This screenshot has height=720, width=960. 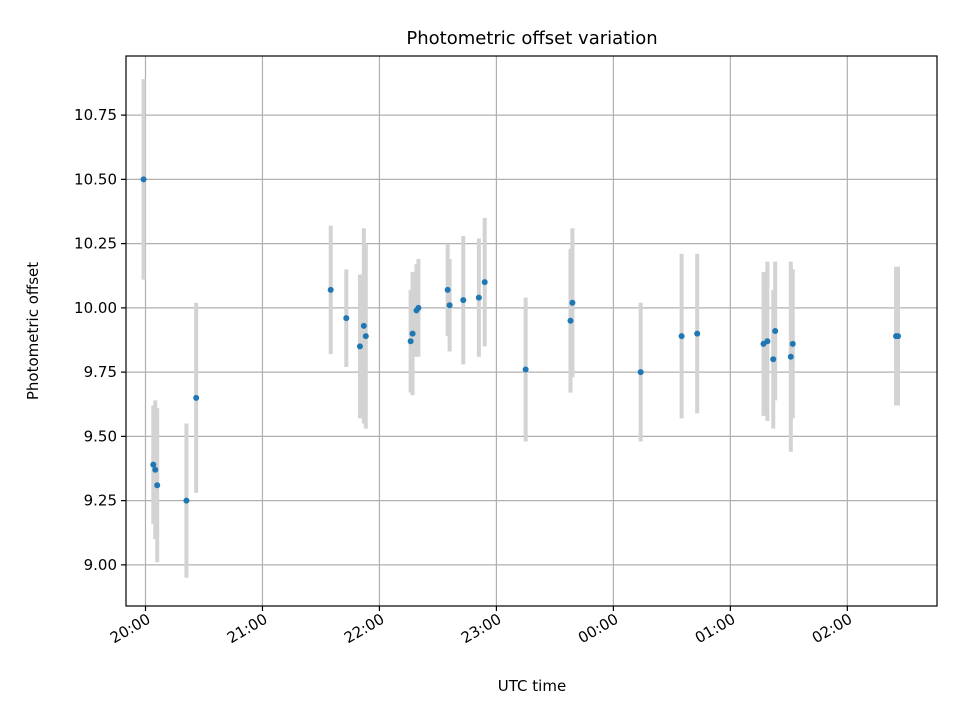 I want to click on y-axis-title: Photometric offset, so click(x=33, y=331).